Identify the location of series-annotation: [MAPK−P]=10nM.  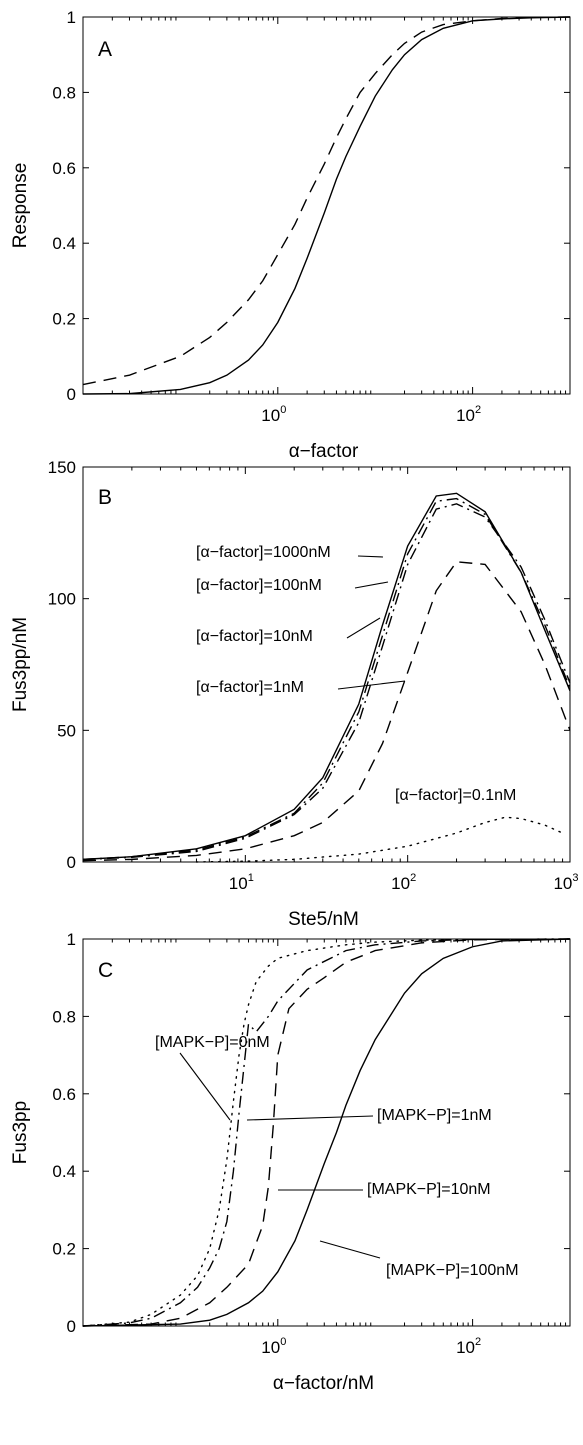
(429, 1189).